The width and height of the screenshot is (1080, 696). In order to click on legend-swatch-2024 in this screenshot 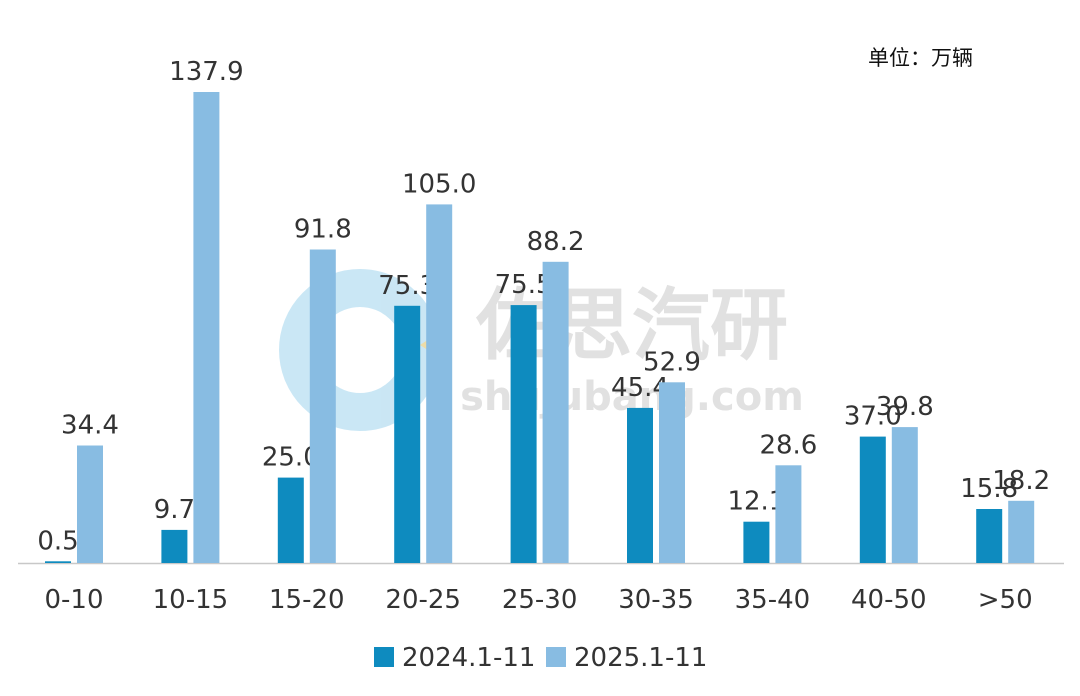, I will do `click(384, 657)`.